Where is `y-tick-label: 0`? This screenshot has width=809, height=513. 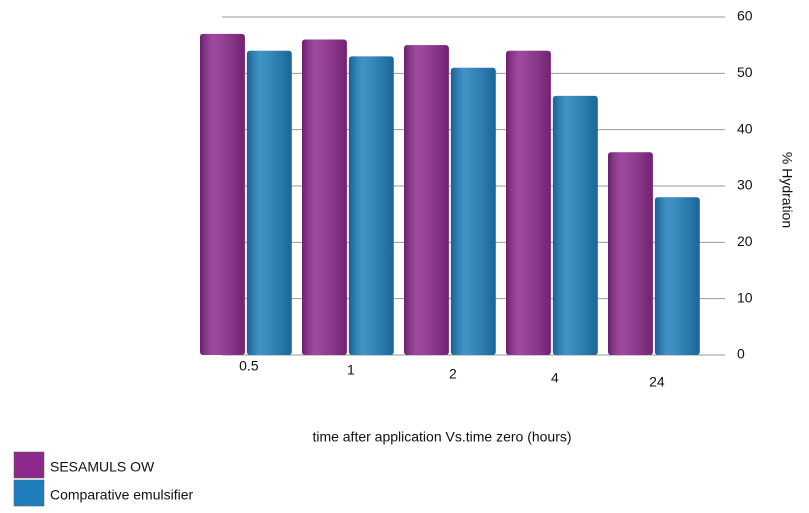 y-tick-label: 0 is located at coordinates (741, 354).